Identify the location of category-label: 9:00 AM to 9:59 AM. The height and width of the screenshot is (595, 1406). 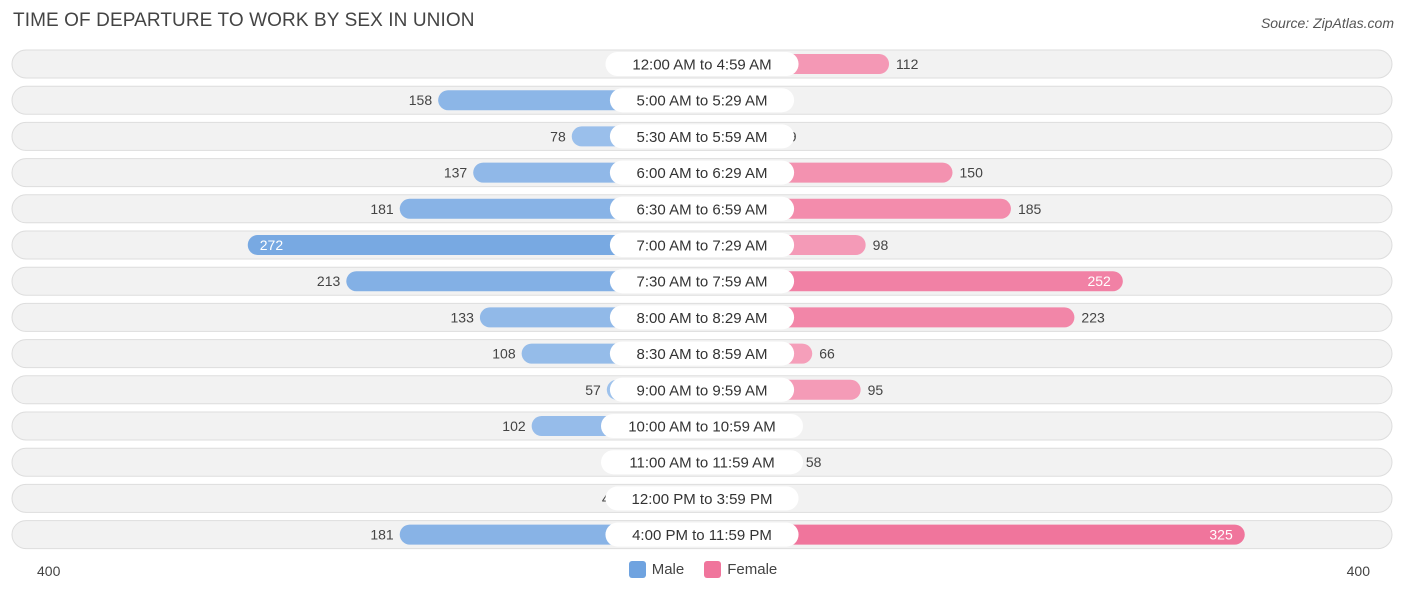
(702, 390).